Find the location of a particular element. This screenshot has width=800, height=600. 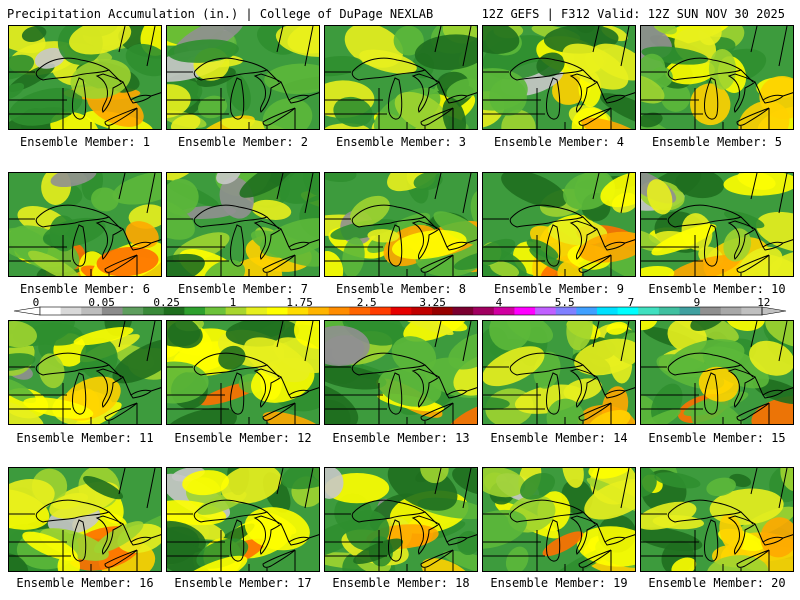

ensemble-member-label: Ensemble Member: 17 is located at coordinates (243, 583).